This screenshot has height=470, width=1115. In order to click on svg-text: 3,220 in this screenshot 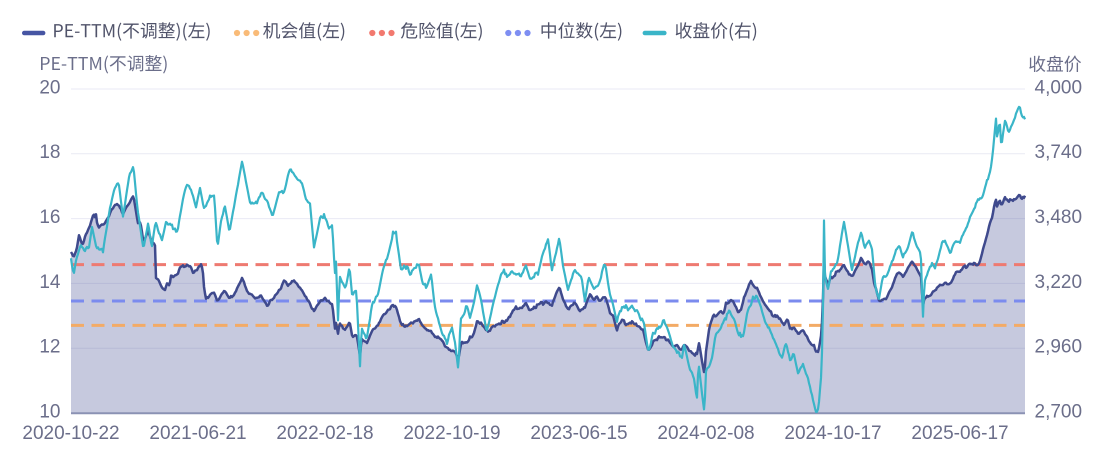, I will do `click(1059, 282)`.